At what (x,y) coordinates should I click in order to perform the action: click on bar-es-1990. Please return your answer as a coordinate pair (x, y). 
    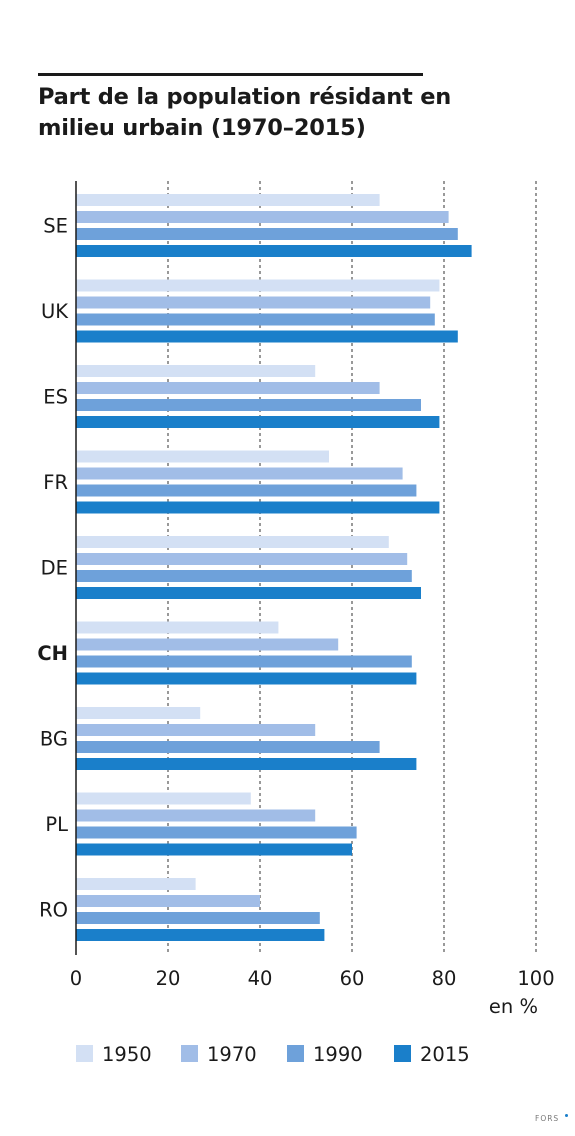
    Looking at the image, I should click on (248, 405).